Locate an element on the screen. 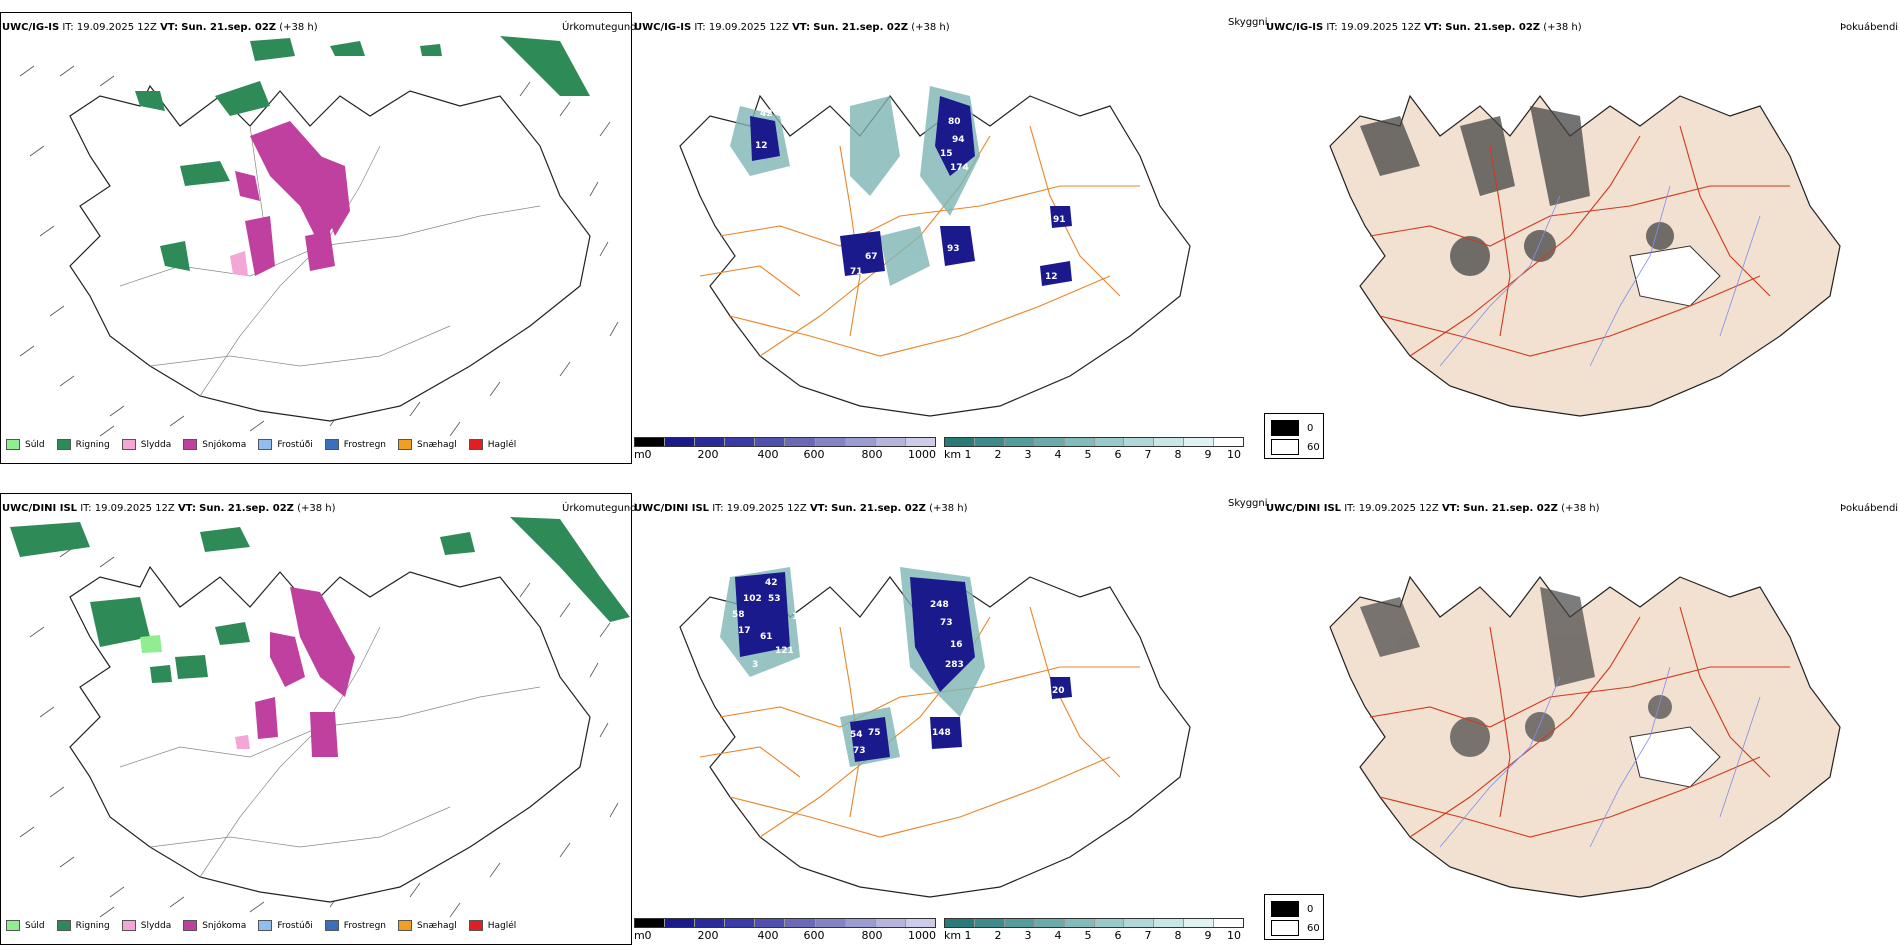 The image size is (1900, 950). ceiling-label: 20 is located at coordinates (1058, 691).